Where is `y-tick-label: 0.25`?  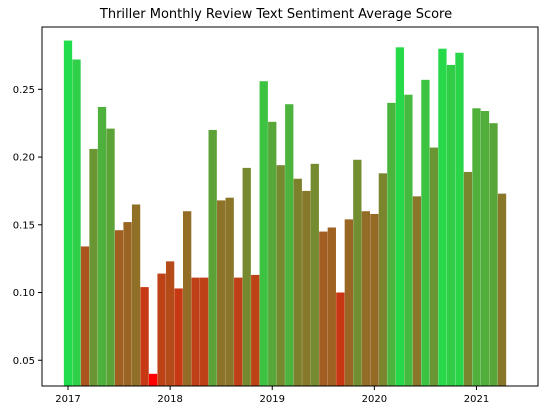
y-tick-label: 0.25 is located at coordinates (24, 90).